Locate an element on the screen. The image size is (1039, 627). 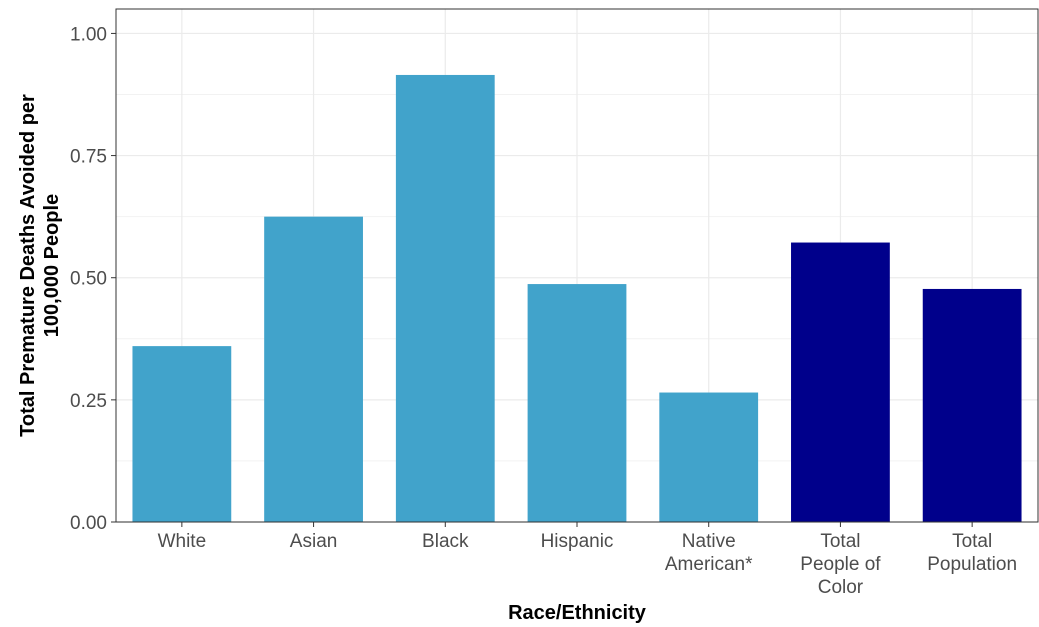
y-axis: 0.00 0.25 0.50 0.75 1.00 is located at coordinates (93, 279).